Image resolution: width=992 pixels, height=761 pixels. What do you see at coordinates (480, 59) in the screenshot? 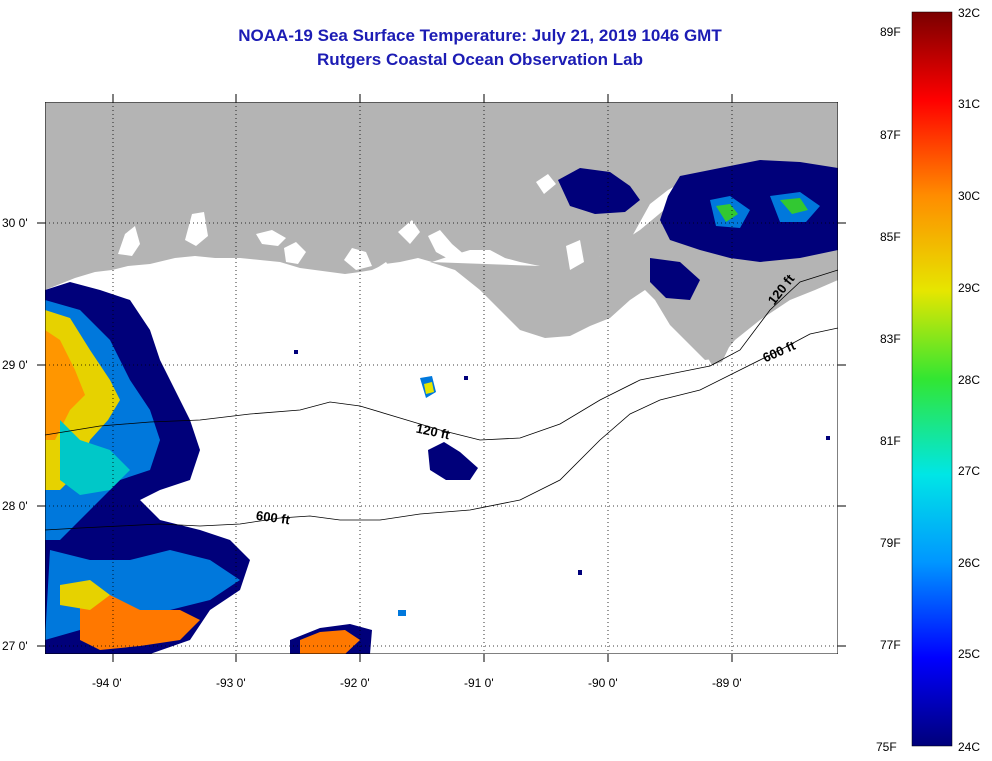
I see `map-subtitle: Rutgers Coastal Ocean Observation Lab` at bounding box center [480, 59].